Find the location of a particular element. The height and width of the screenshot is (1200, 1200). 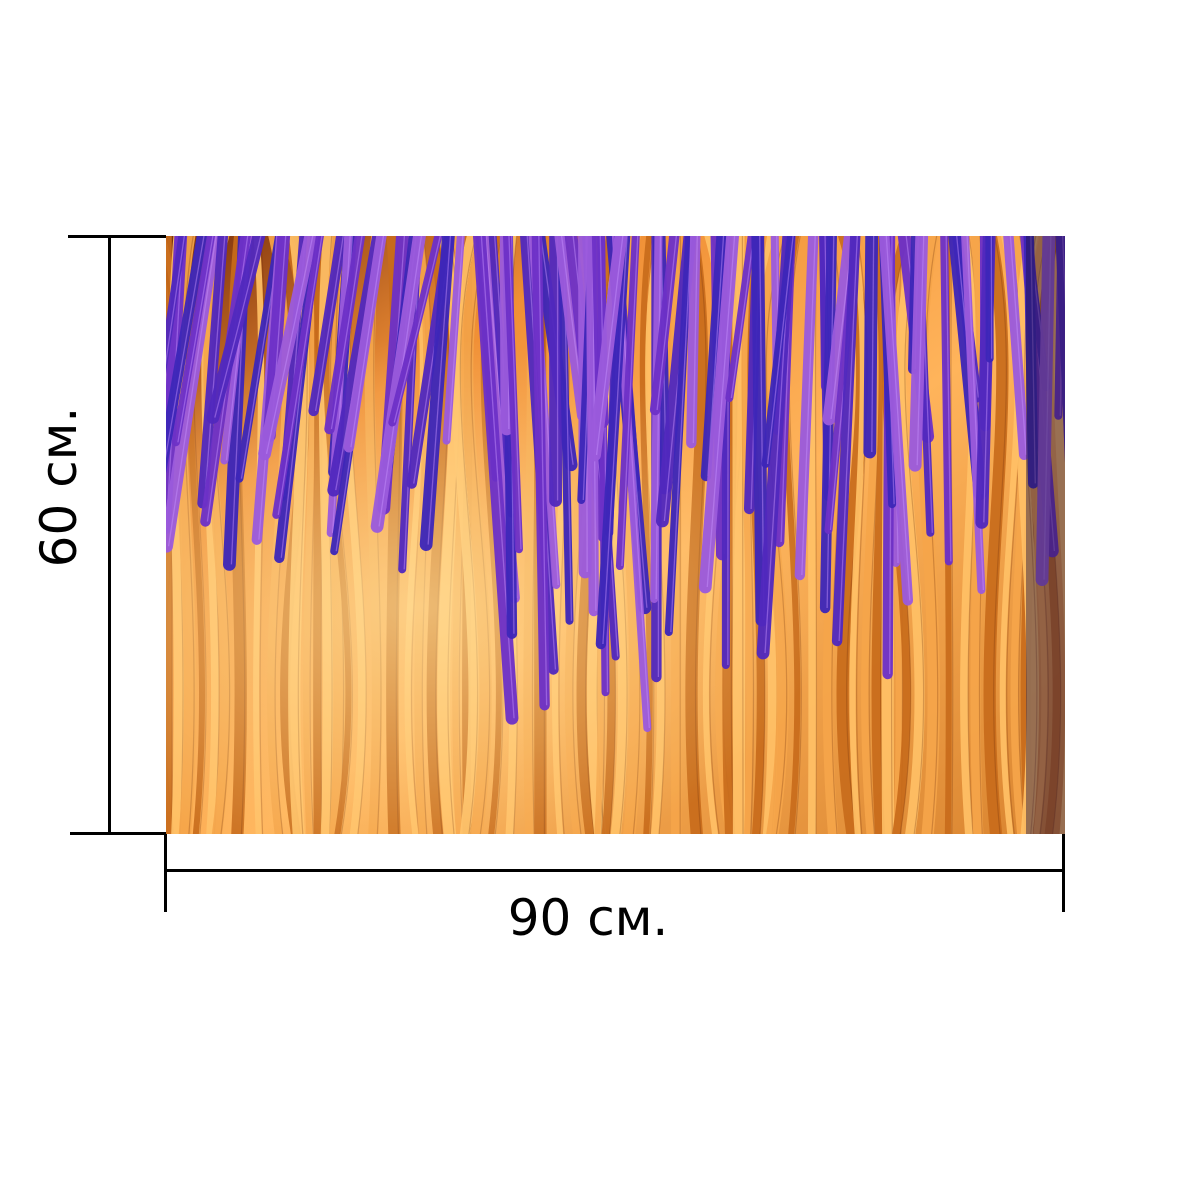

height-dimension-bottom-tick is located at coordinates (118, 833).